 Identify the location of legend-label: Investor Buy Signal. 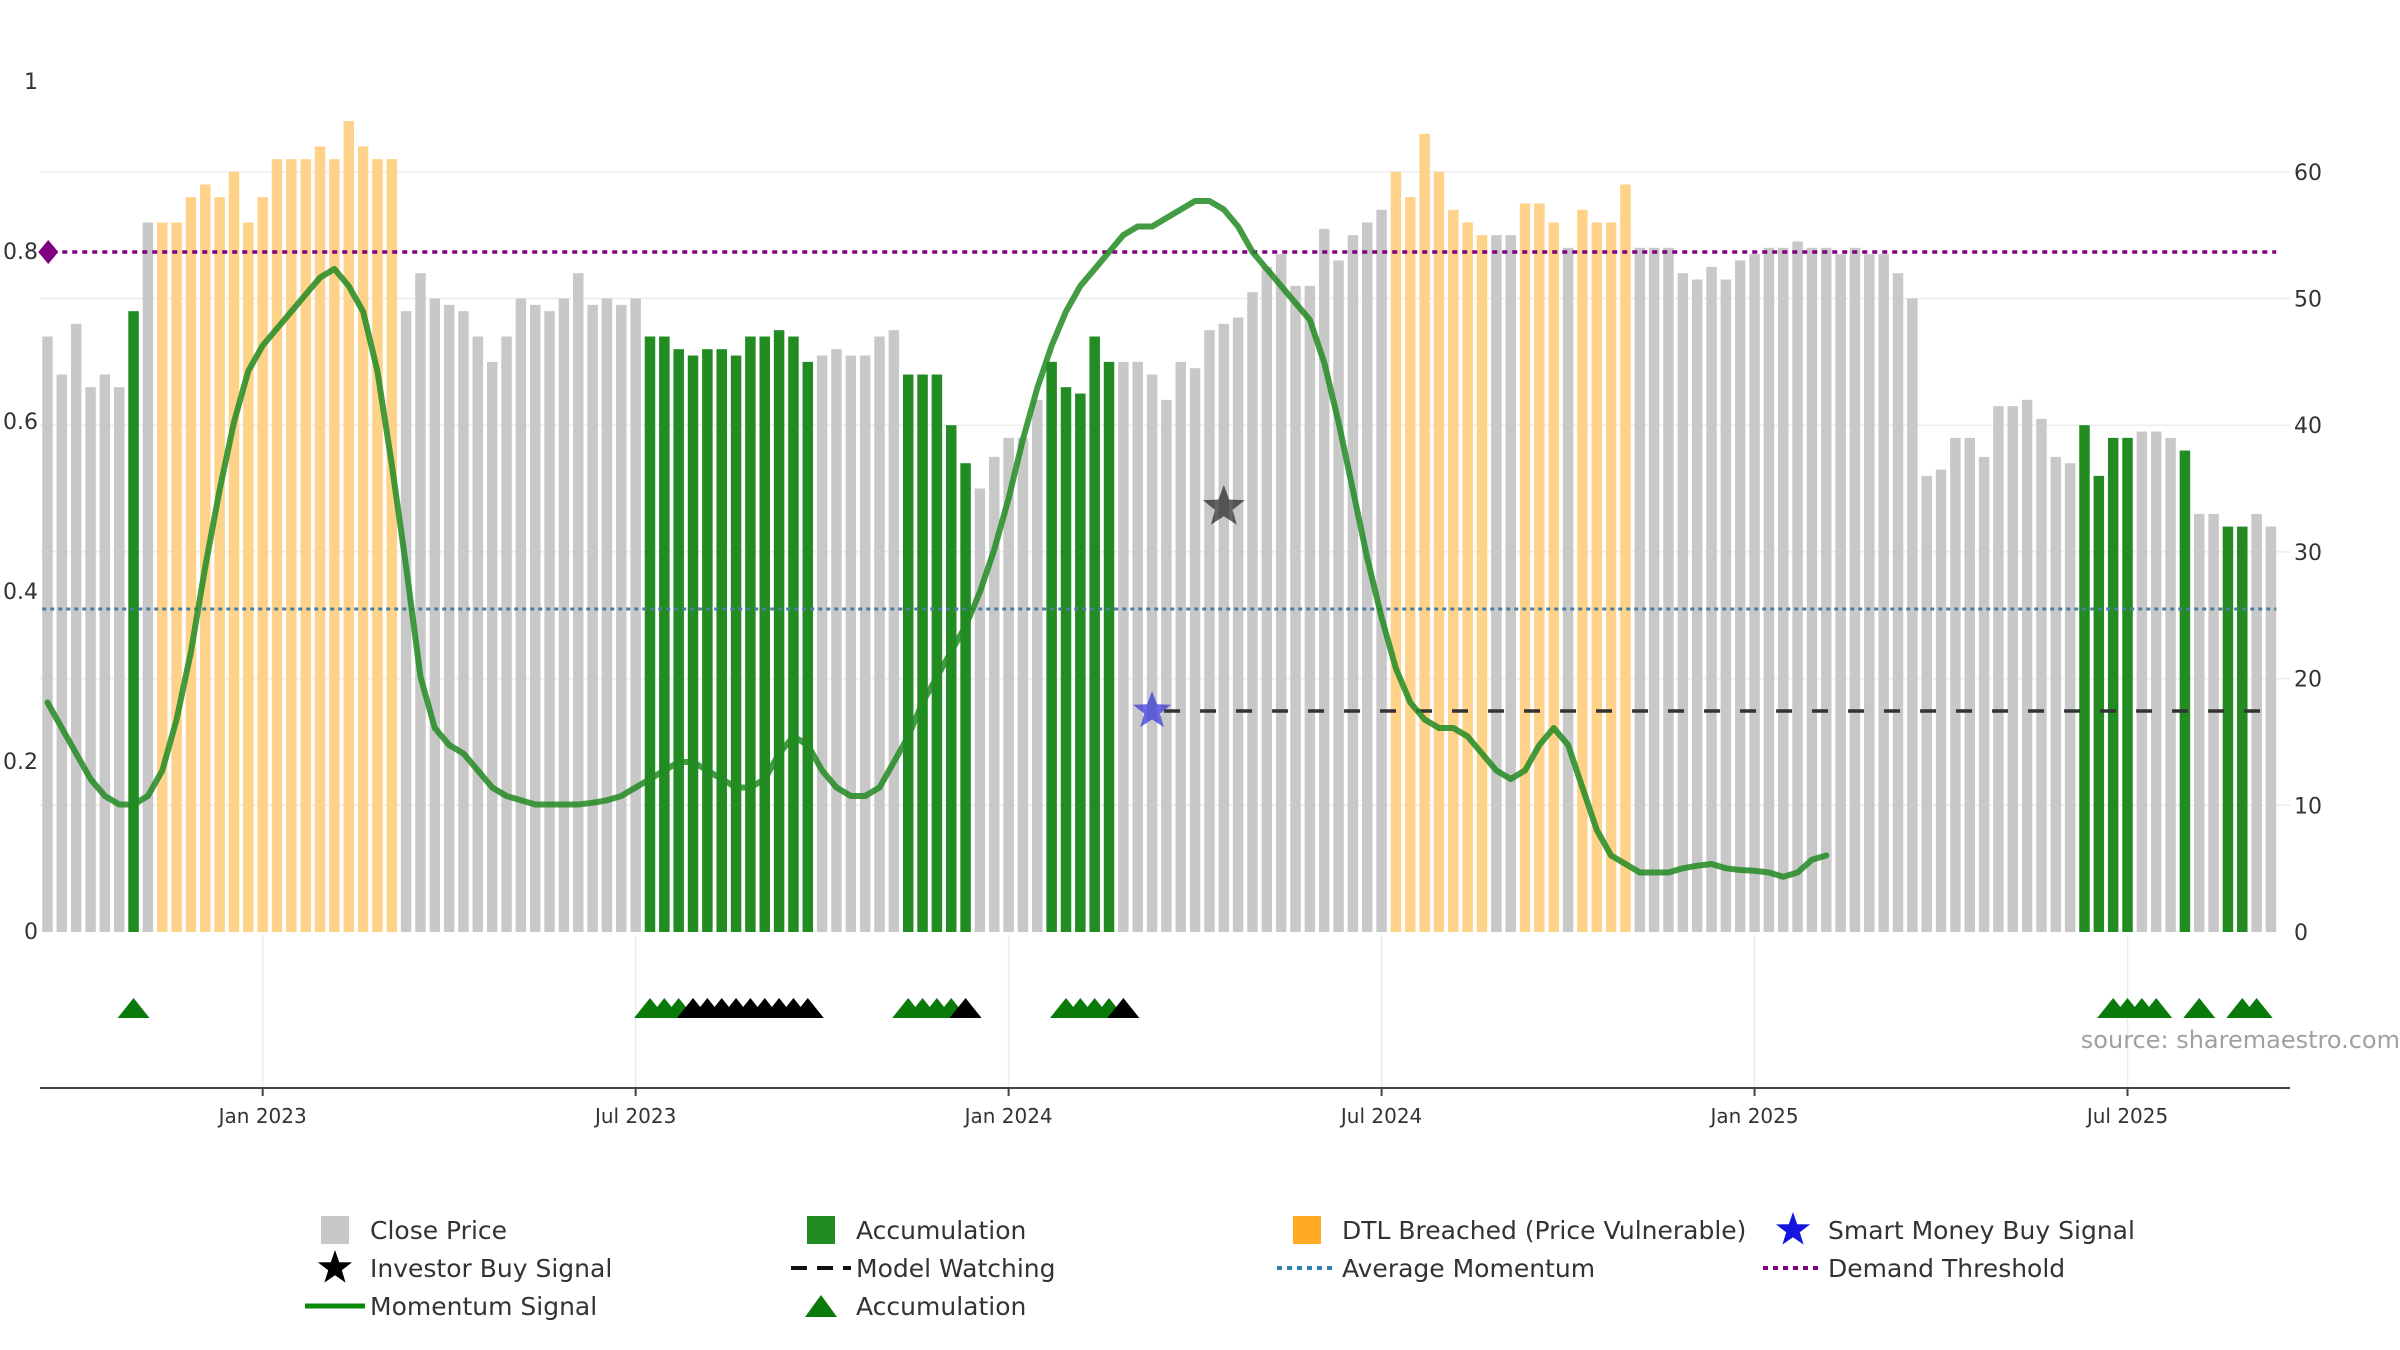
(491, 1268).